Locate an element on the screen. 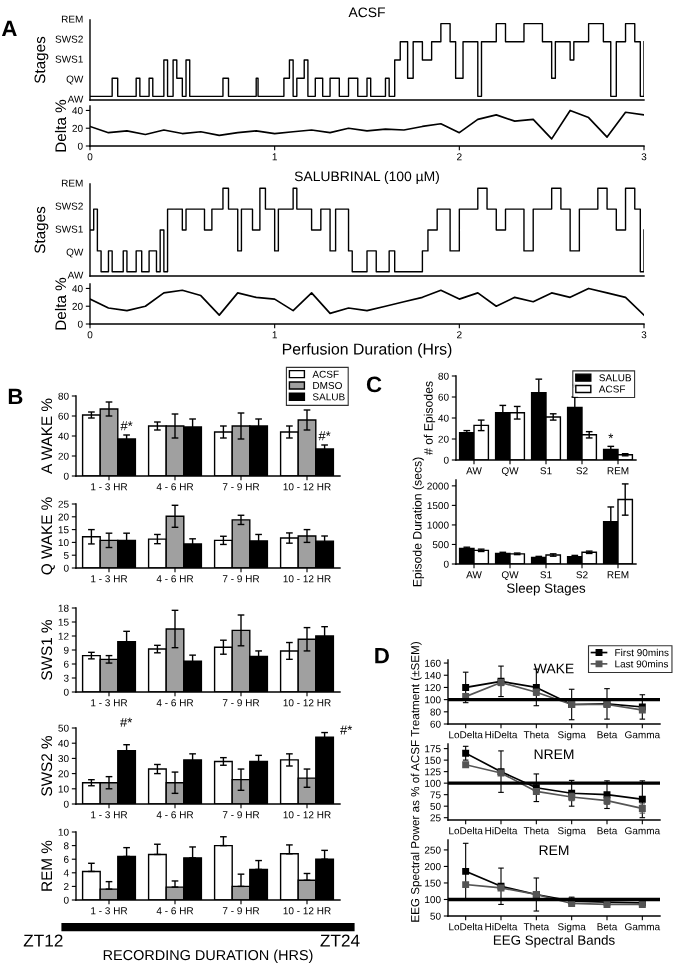 The height and width of the screenshot is (972, 700). text: ZT24 is located at coordinates (340, 940).